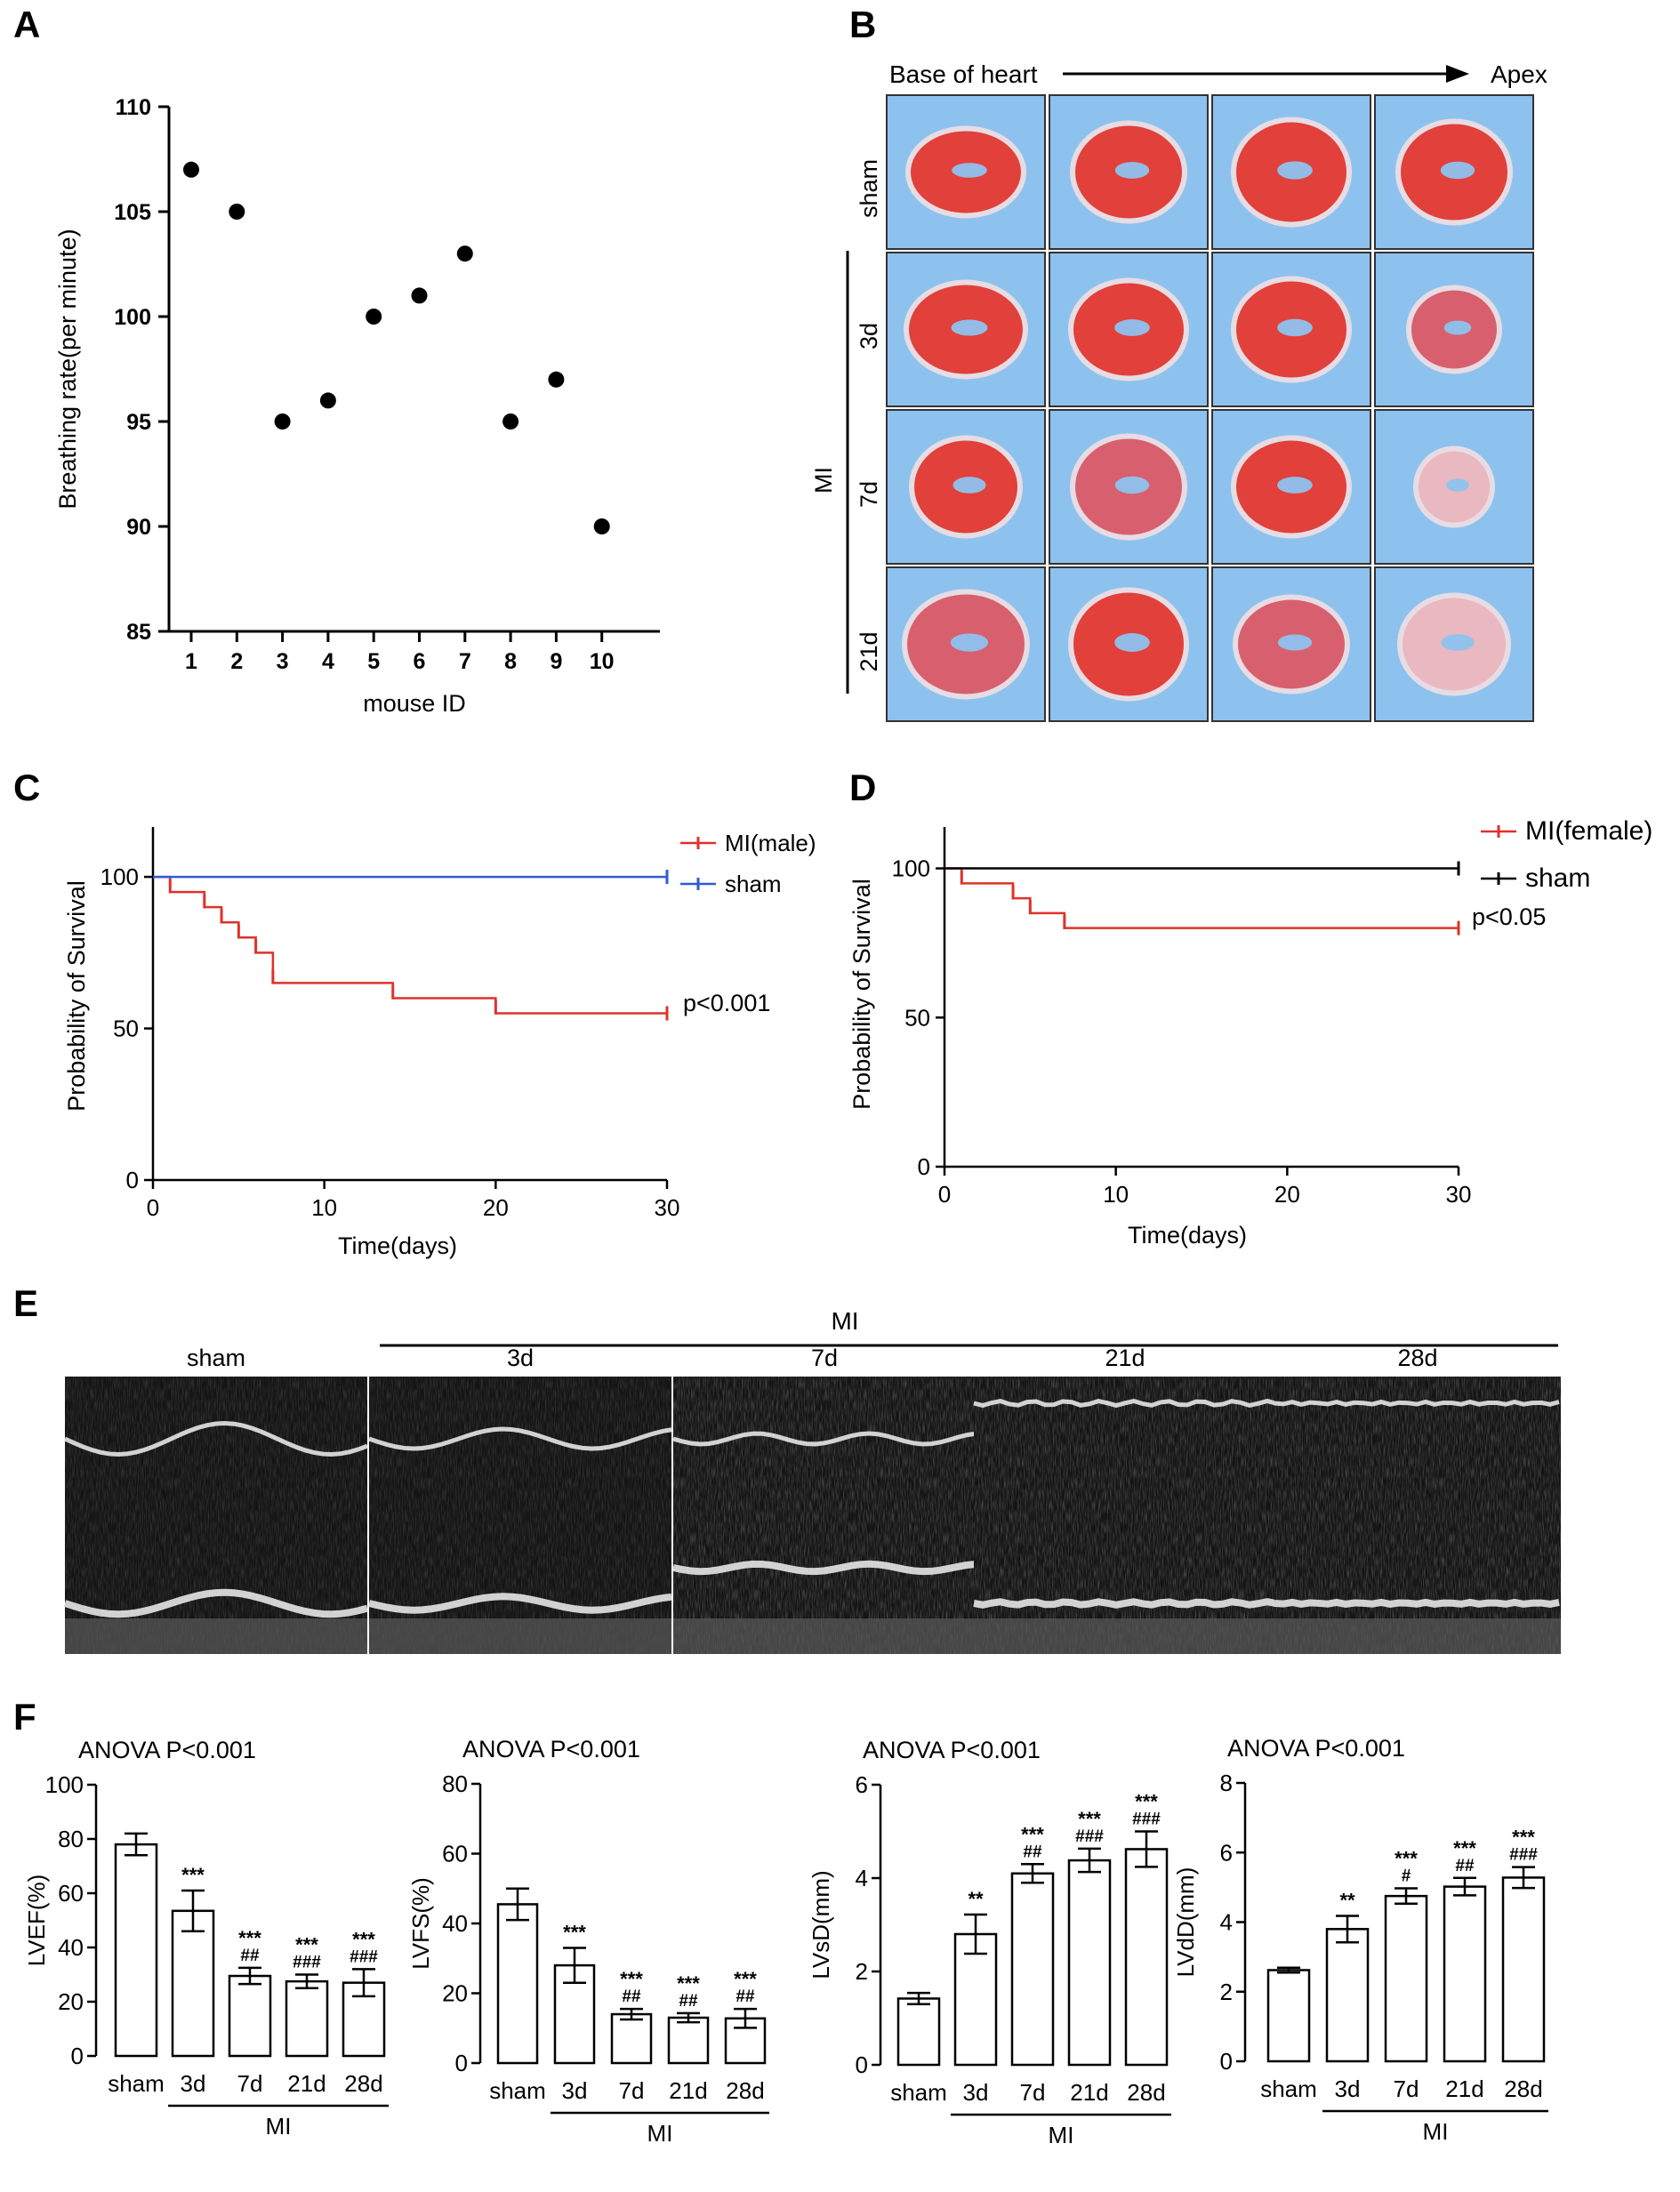 The width and height of the screenshot is (1680, 2192). Describe the element at coordinates (1125, 1358) in the screenshot. I see `echo-label: 21d` at that location.